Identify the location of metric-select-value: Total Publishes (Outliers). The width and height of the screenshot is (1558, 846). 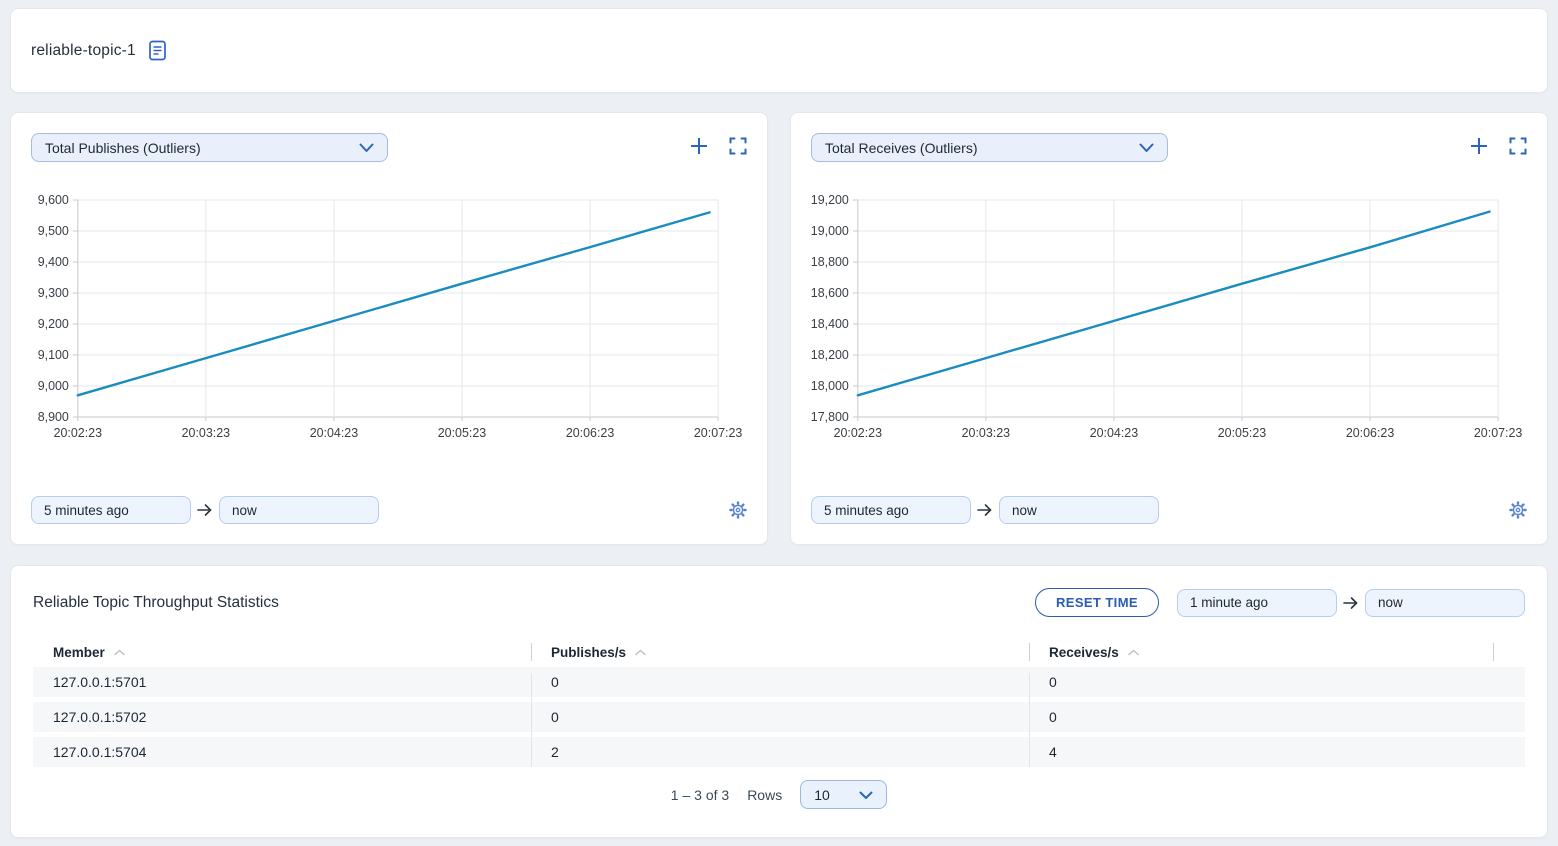
(123, 147).